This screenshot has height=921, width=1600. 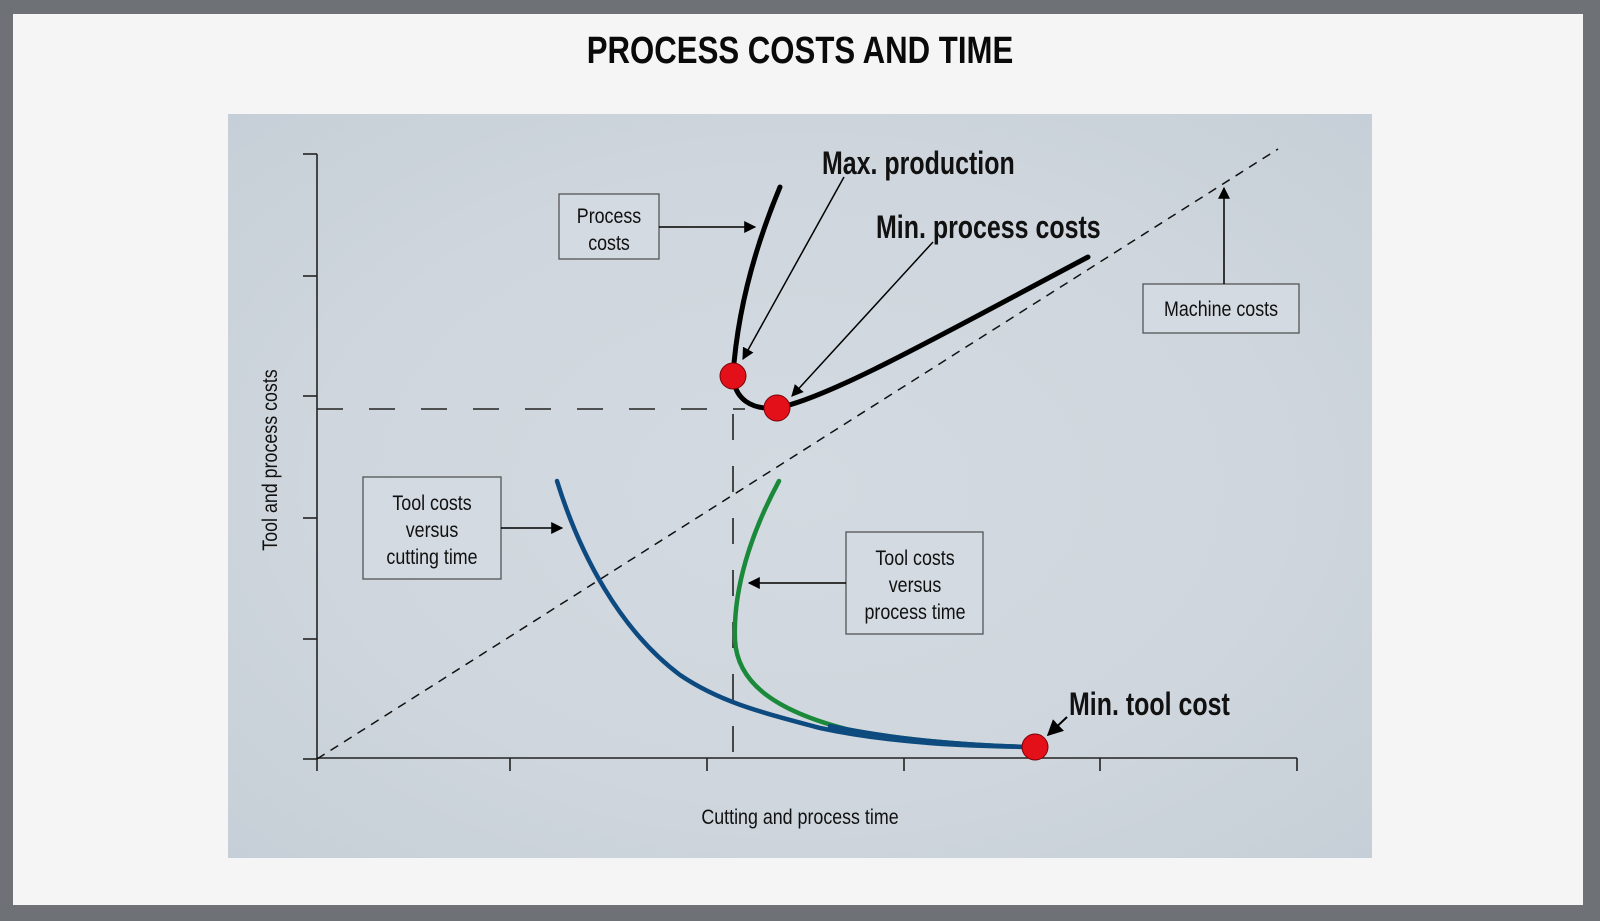 I want to click on min-process-leader, so click(x=862, y=319).